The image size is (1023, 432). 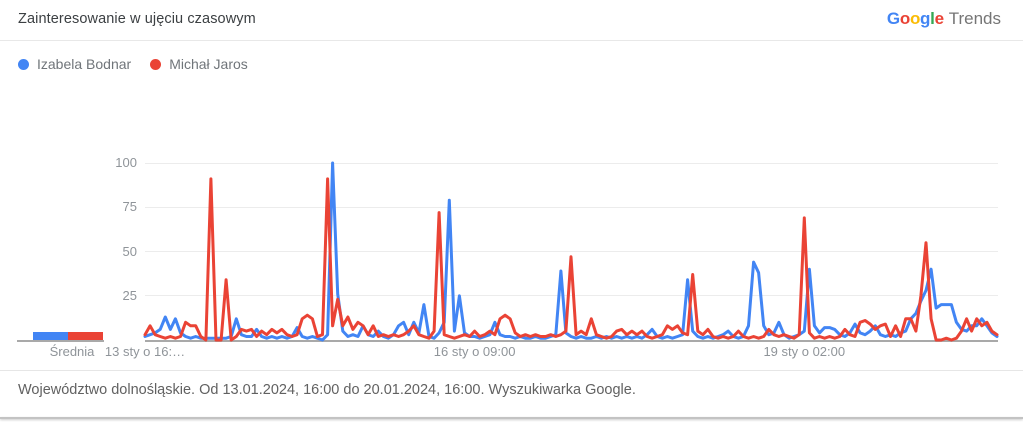 I want to click on google-trends-logo: Google Trends, so click(x=944, y=19).